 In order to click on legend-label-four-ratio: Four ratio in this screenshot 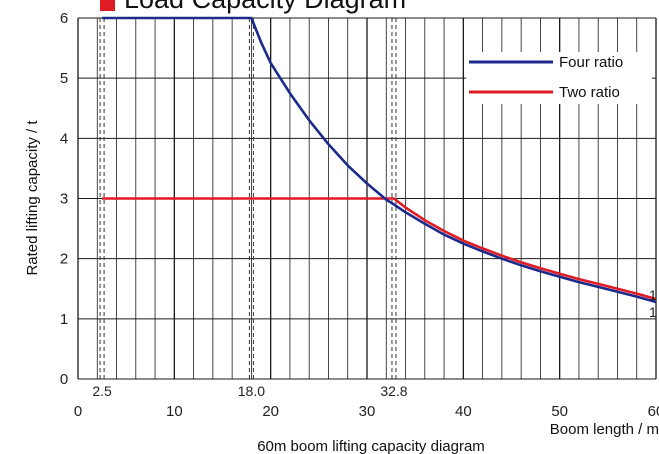, I will do `click(591, 62)`.